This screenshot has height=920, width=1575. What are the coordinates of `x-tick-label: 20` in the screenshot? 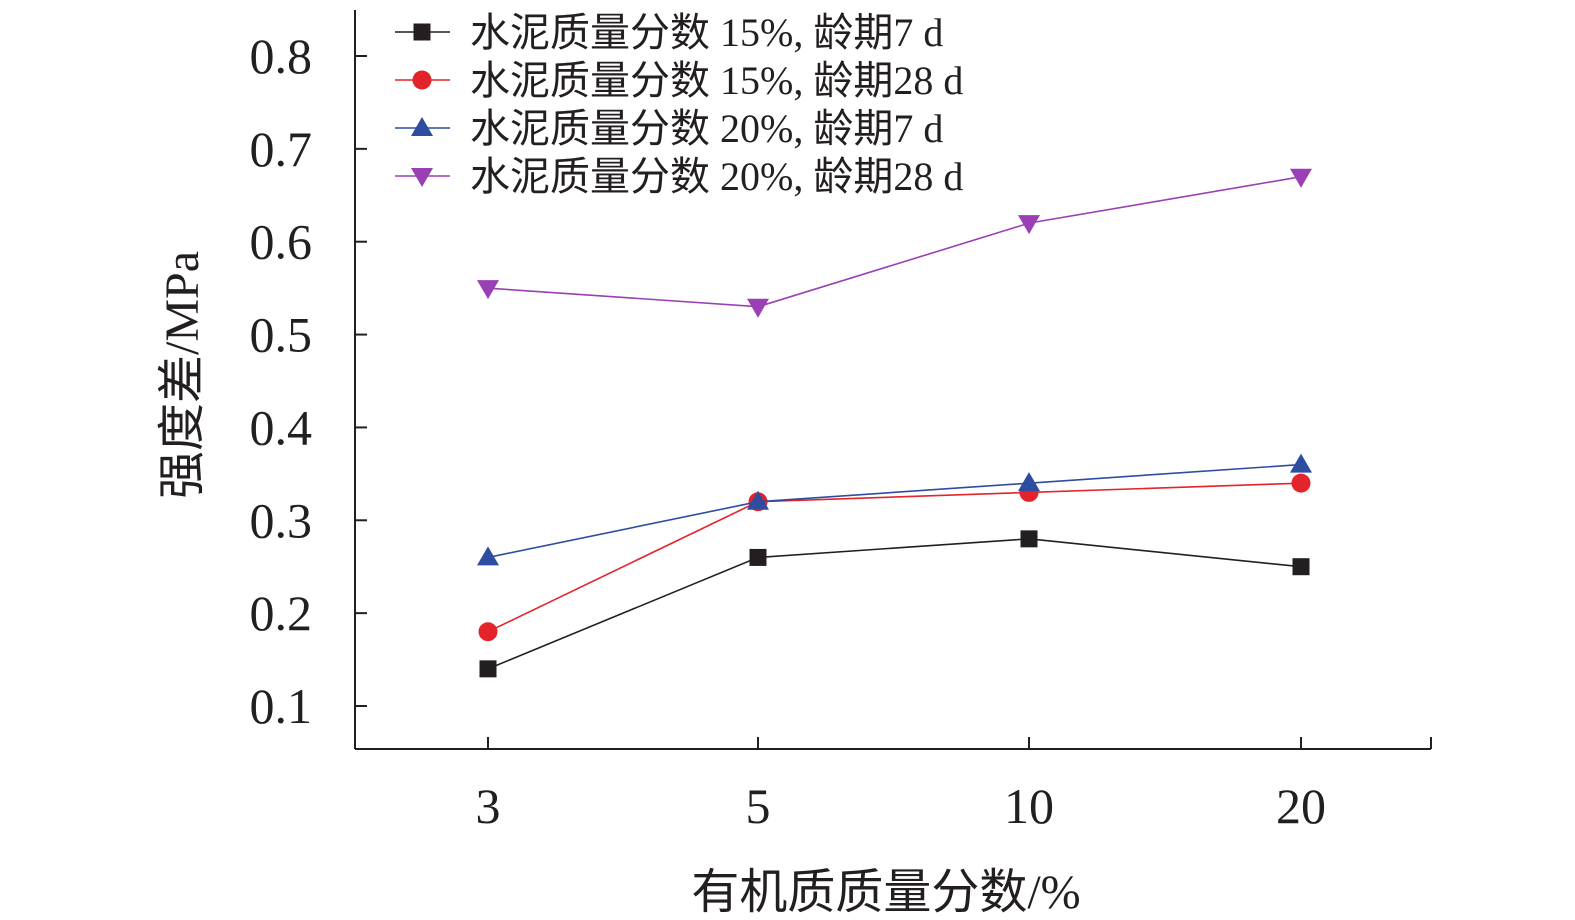 It's located at (1301, 806).